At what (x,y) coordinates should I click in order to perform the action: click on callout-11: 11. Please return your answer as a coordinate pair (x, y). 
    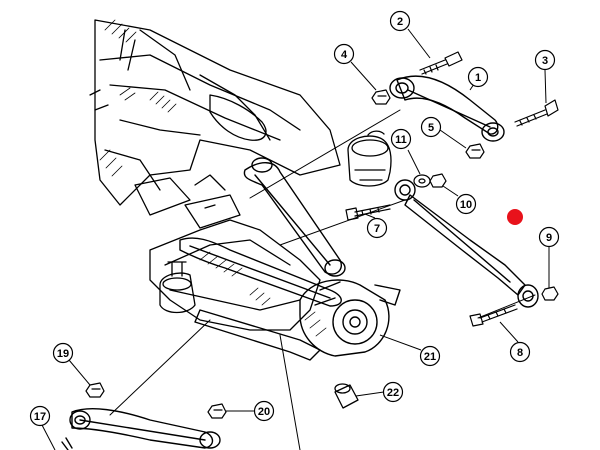
    Looking at the image, I should click on (405, 151).